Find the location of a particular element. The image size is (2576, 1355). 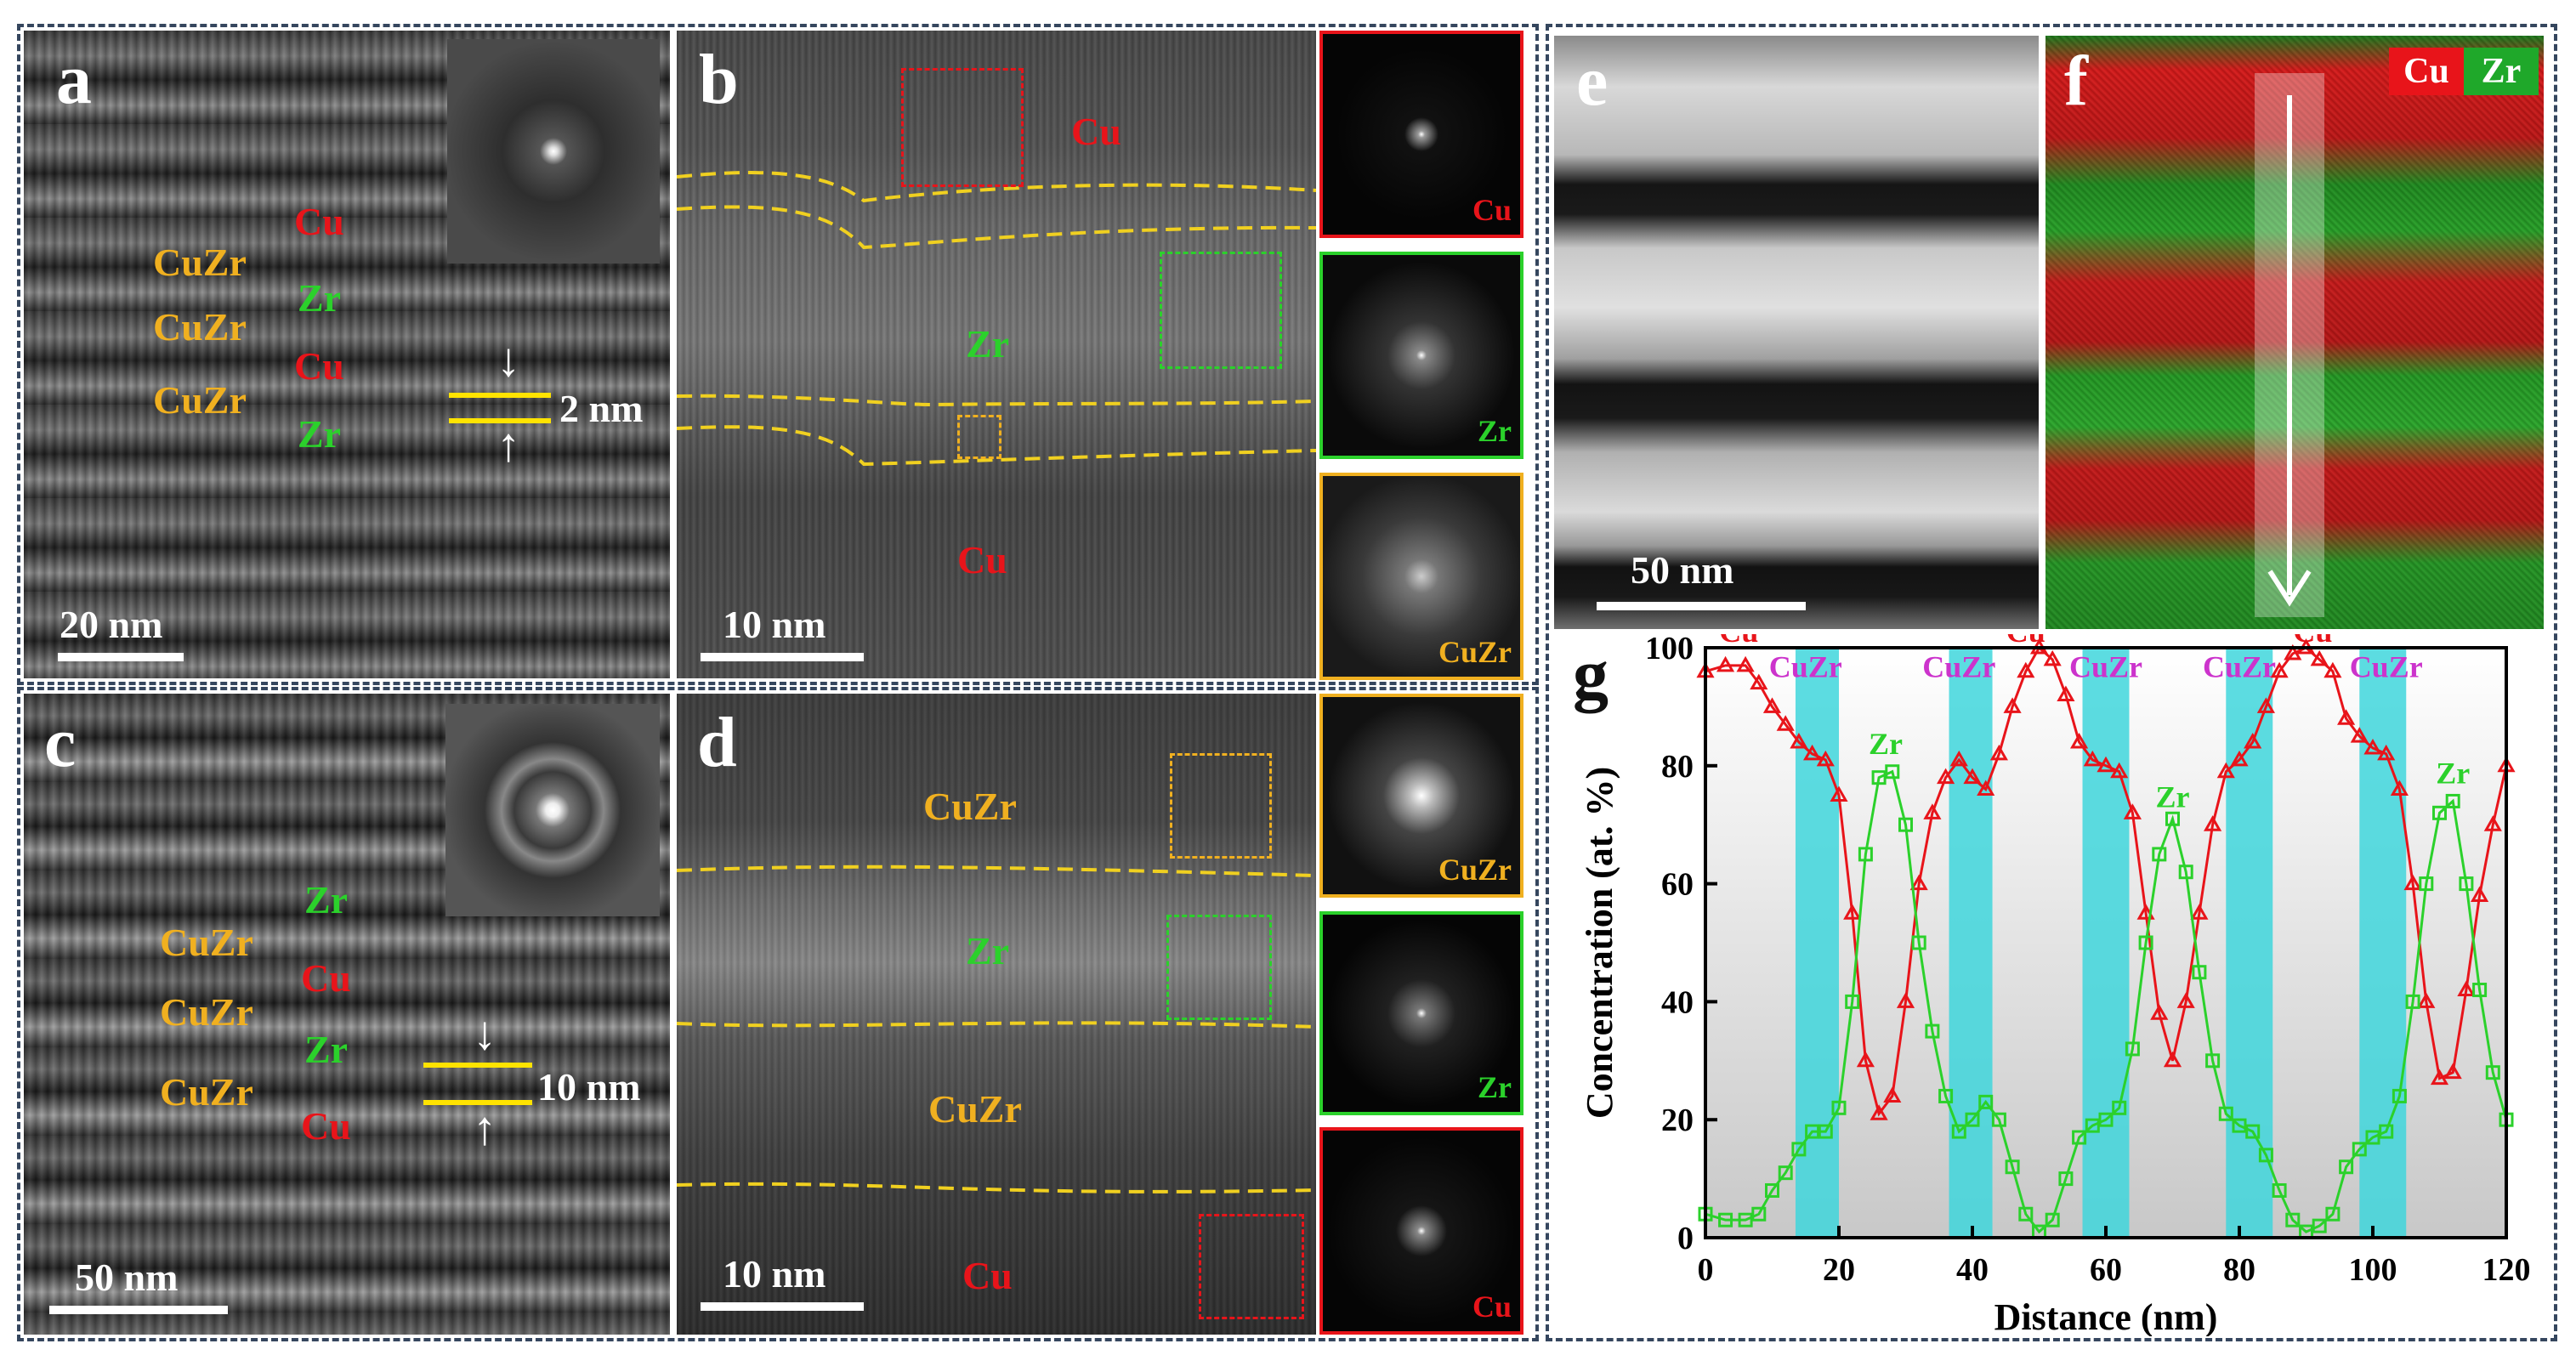

legend-zr: Zr is located at coordinates (2502, 71).